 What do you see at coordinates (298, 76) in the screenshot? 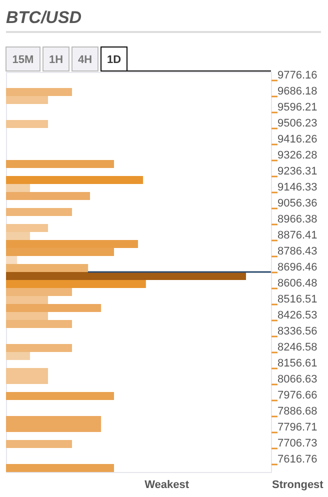
I see `y-tick-label: 9776.16` at bounding box center [298, 76].